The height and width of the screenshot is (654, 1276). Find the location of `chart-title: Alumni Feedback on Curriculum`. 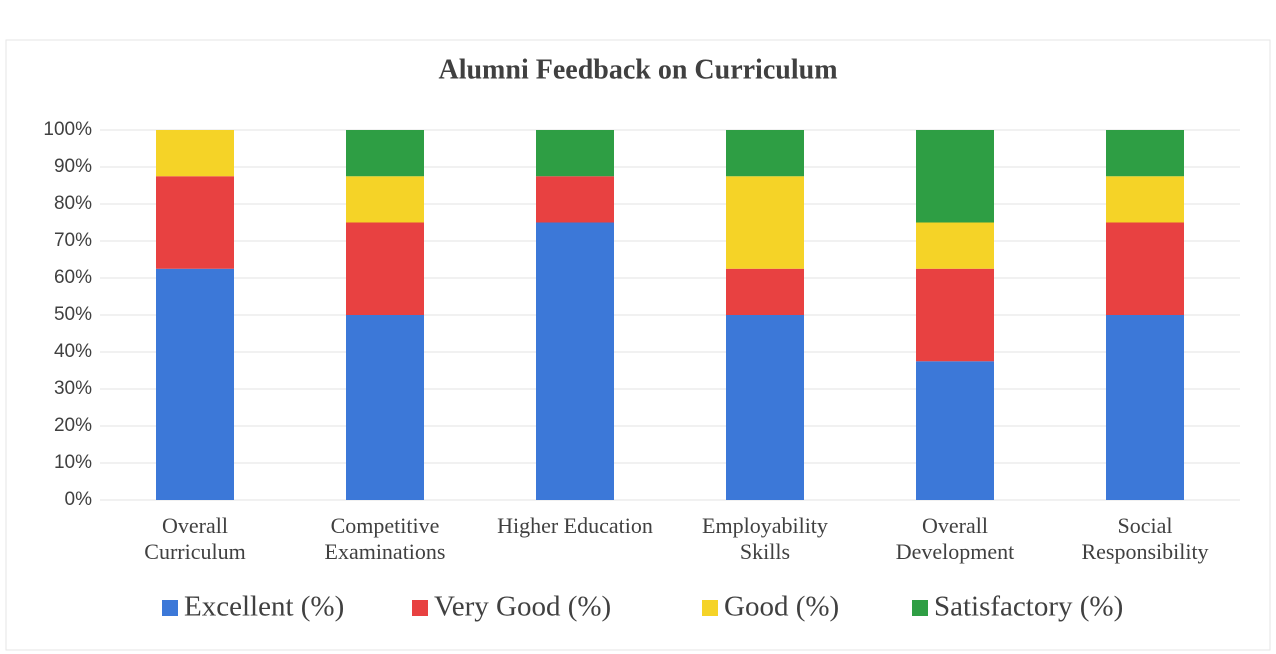

chart-title: Alumni Feedback on Curriculum is located at coordinates (637, 69).